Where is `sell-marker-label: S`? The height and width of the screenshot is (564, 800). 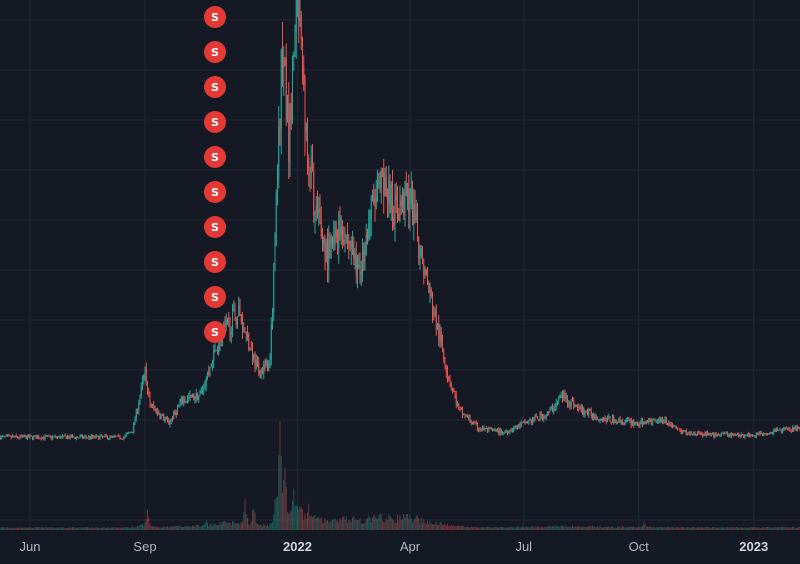 sell-marker-label: S is located at coordinates (215, 262).